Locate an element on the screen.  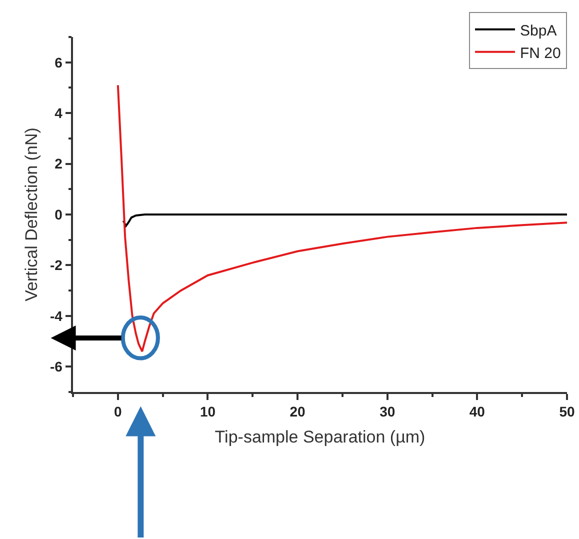
x-axis-title: Tip-sample Separation (µm) is located at coordinates (320, 436).